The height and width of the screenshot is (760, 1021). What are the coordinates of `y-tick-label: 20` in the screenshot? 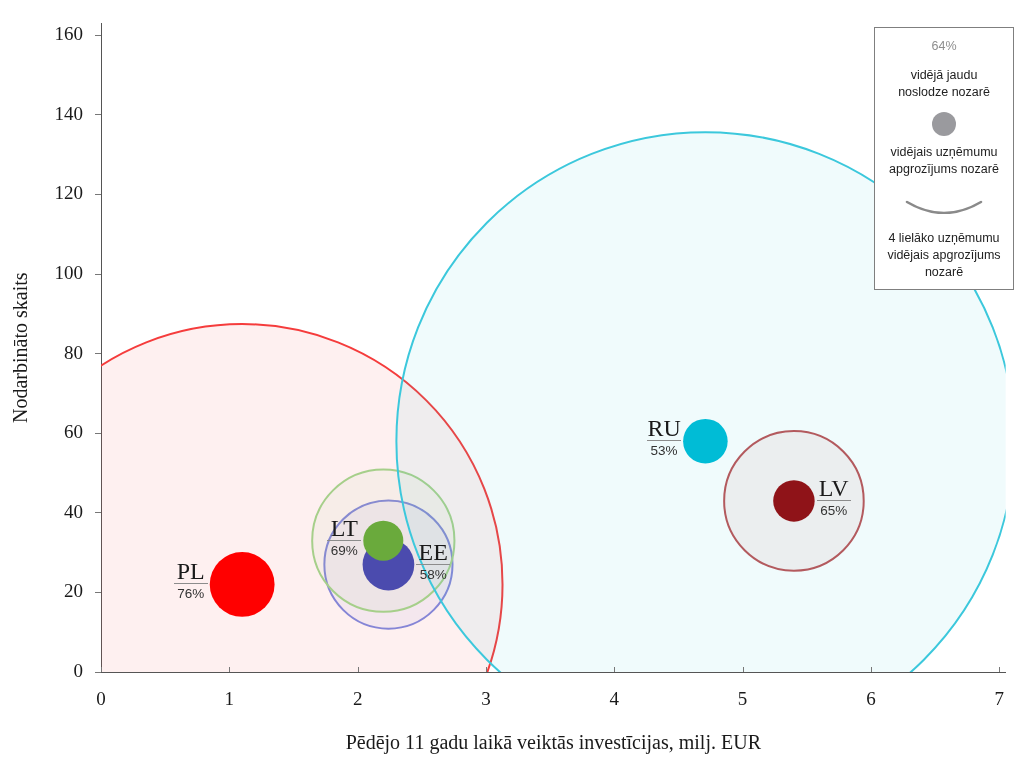 It's located at (73, 591).